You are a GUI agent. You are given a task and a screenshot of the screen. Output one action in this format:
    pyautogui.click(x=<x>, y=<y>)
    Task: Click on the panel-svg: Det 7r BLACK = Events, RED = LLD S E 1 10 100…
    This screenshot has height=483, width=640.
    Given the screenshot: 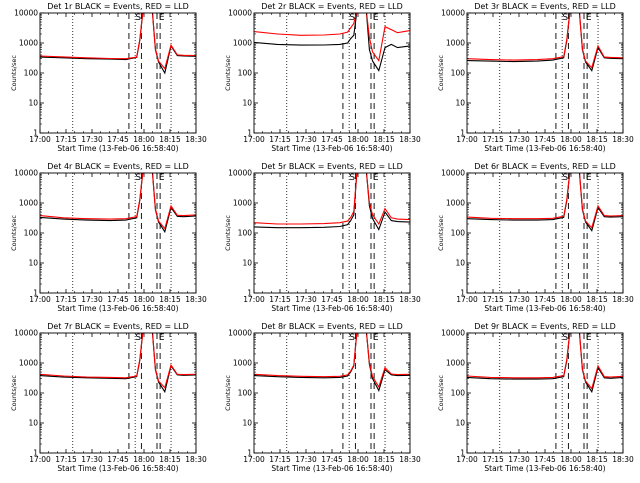 What is the action you would take?
    pyautogui.click(x=108, y=397)
    